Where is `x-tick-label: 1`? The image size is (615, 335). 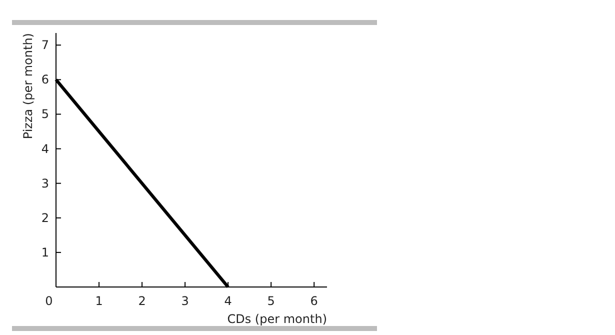 x-tick-label: 1 is located at coordinates (99, 301).